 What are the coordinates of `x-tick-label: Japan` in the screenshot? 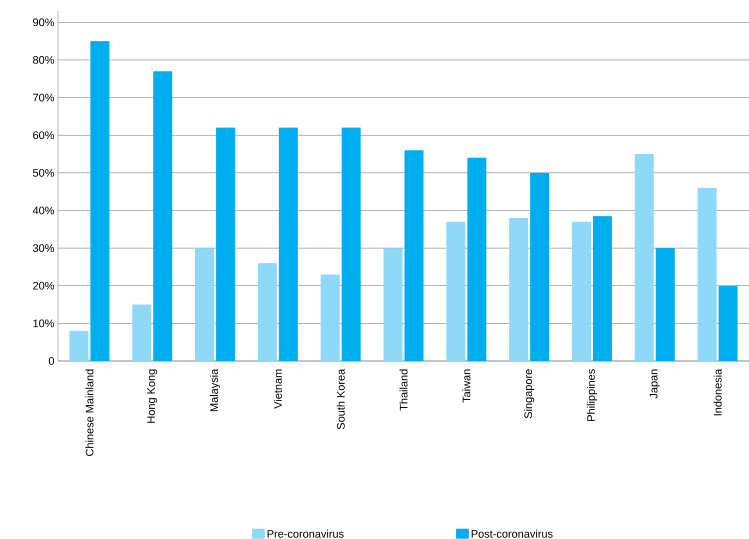 It's located at (655, 383).